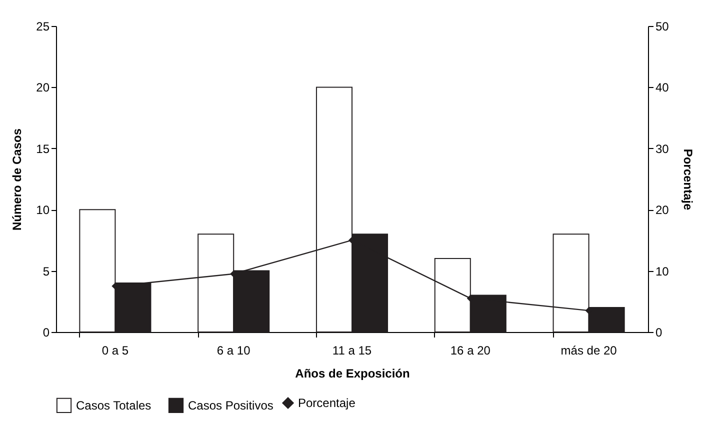 The image size is (714, 442). I want to click on y2-axis-title: Porcentaje, so click(687, 179).